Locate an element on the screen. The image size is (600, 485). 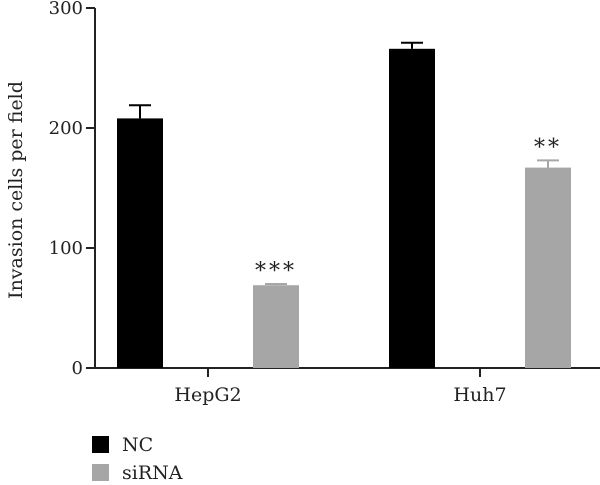
y-tick-label: 200 is located at coordinates (66, 128).